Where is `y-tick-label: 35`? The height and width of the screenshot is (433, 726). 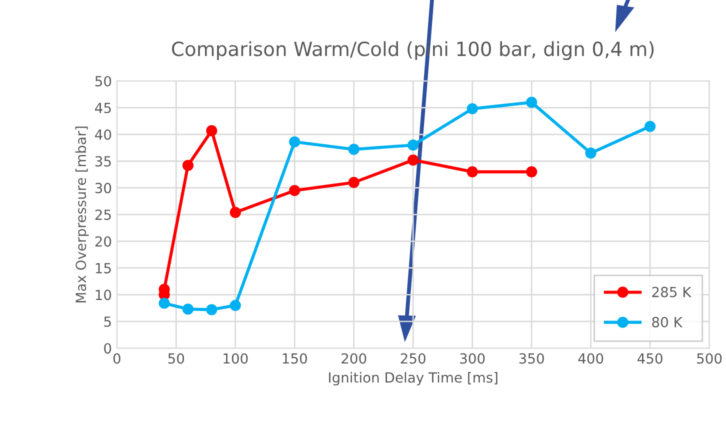
y-tick-label: 35 is located at coordinates (103, 161).